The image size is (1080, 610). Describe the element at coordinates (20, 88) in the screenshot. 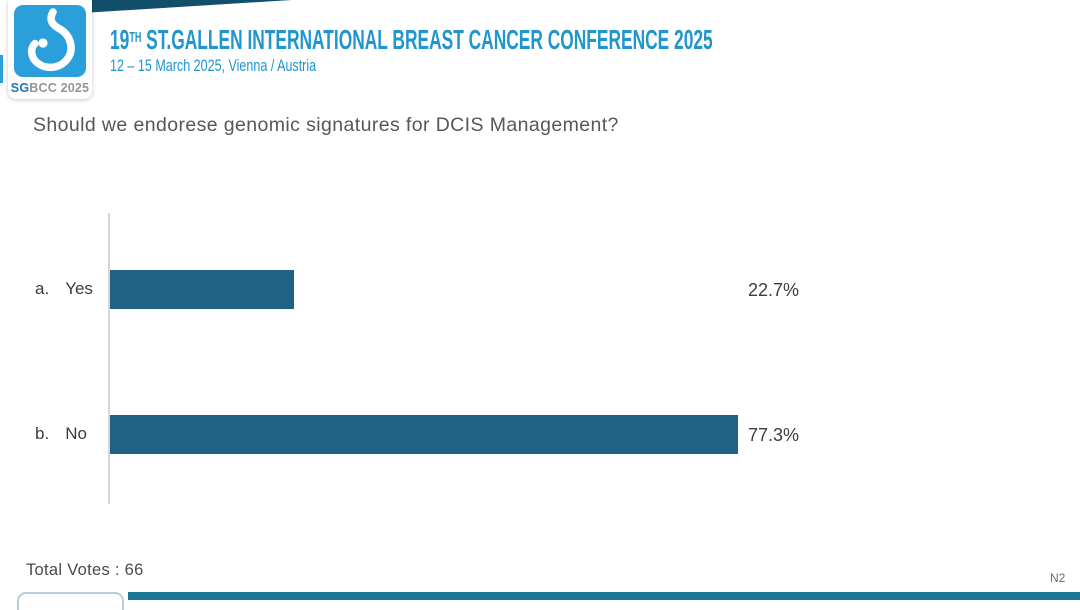

I see `logo-text-sg: SG` at that location.